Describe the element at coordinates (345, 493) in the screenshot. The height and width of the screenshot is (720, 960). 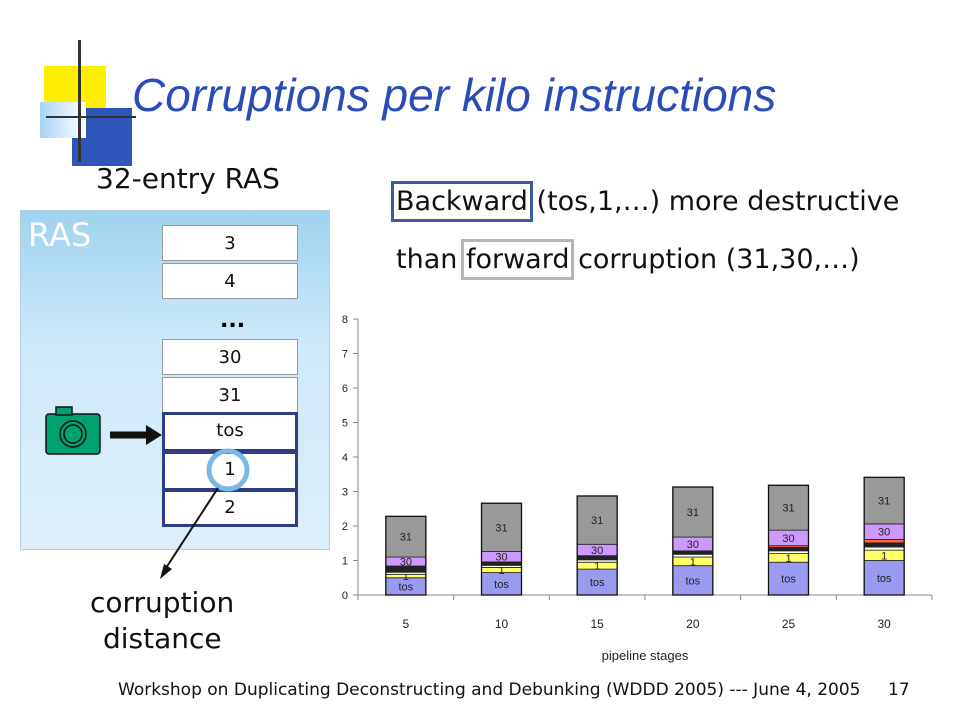
I see `y-tick-label: 3` at that location.